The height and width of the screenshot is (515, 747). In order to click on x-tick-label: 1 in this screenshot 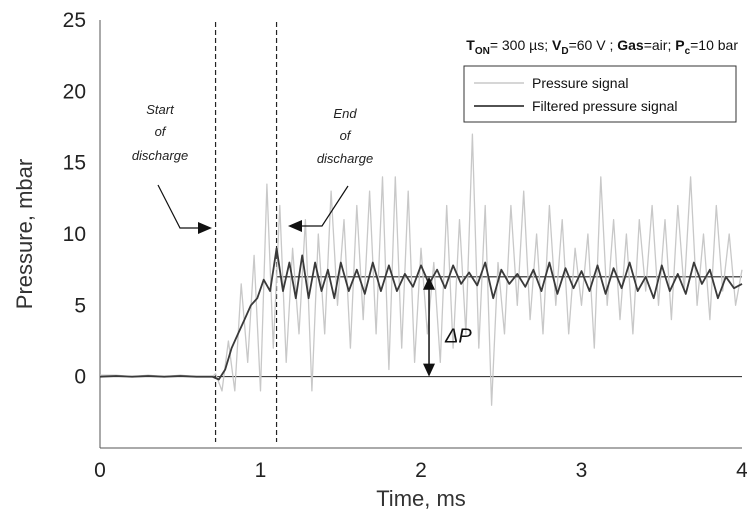, I will do `click(261, 470)`.